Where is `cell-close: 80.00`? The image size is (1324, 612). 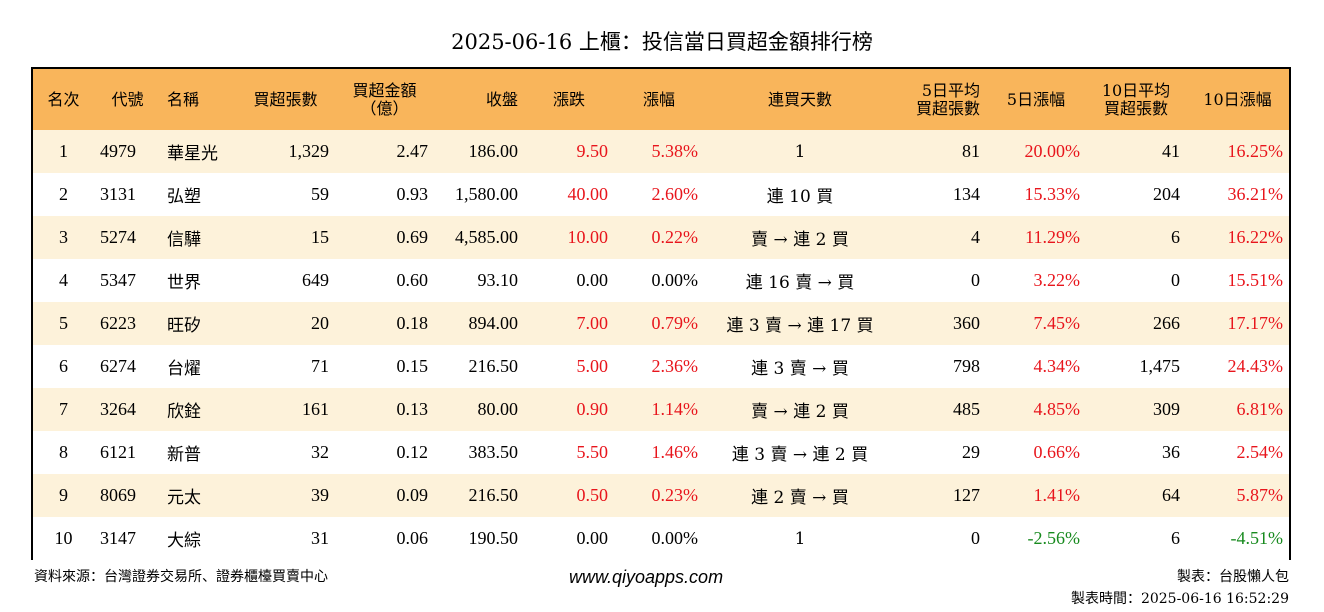
cell-close: 80.00 is located at coordinates (498, 409).